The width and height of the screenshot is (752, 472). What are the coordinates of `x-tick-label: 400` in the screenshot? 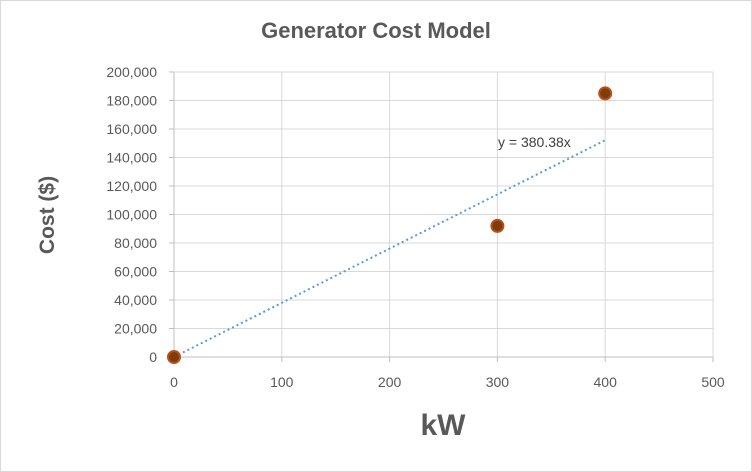 It's located at (606, 382).